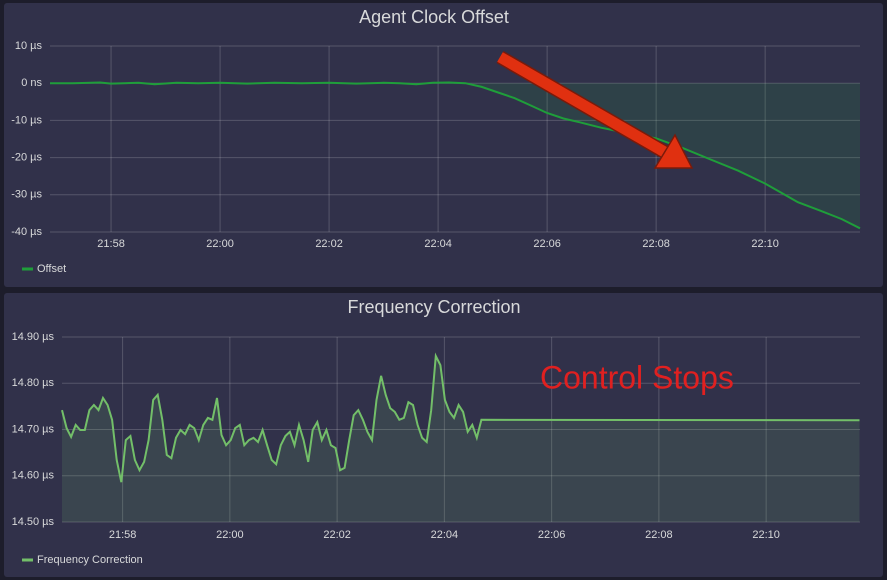  Describe the element at coordinates (26, 232) in the screenshot. I see `y-tick-label: -40 µs` at that location.